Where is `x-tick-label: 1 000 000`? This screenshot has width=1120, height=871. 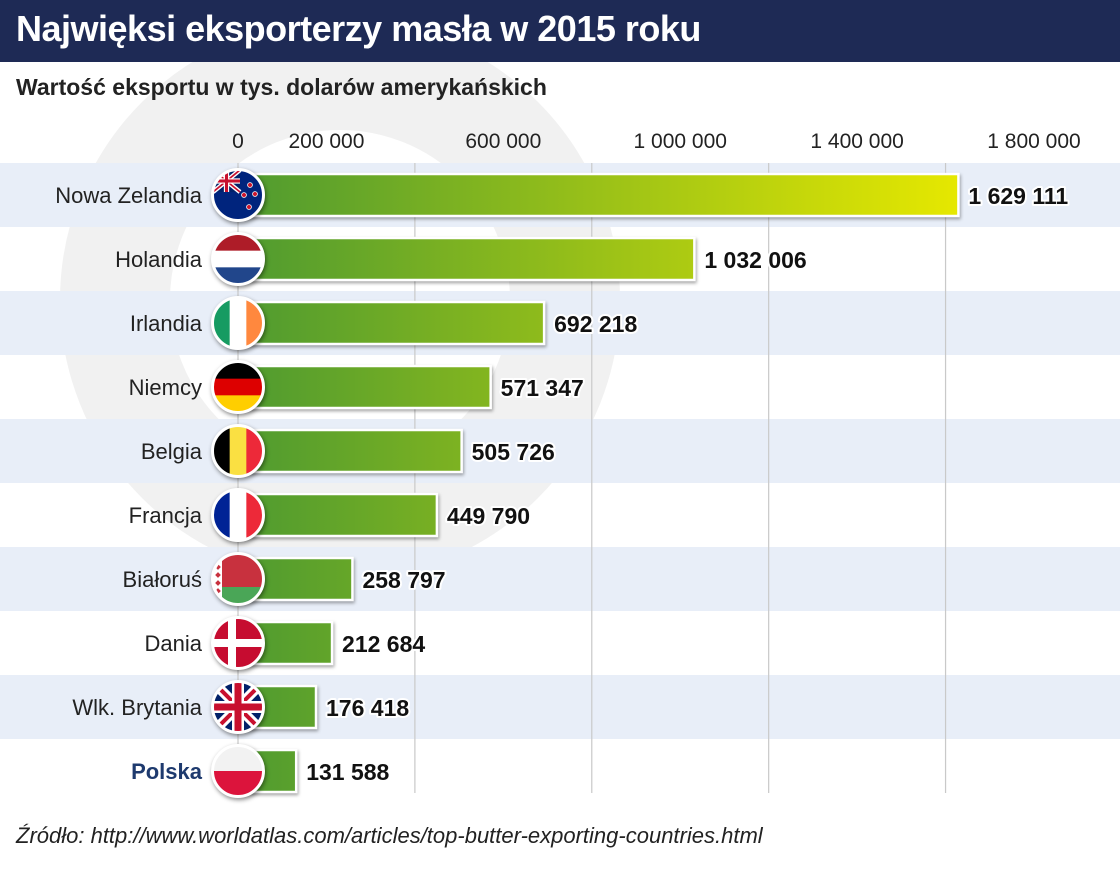 x-tick-label: 1 000 000 is located at coordinates (680, 141).